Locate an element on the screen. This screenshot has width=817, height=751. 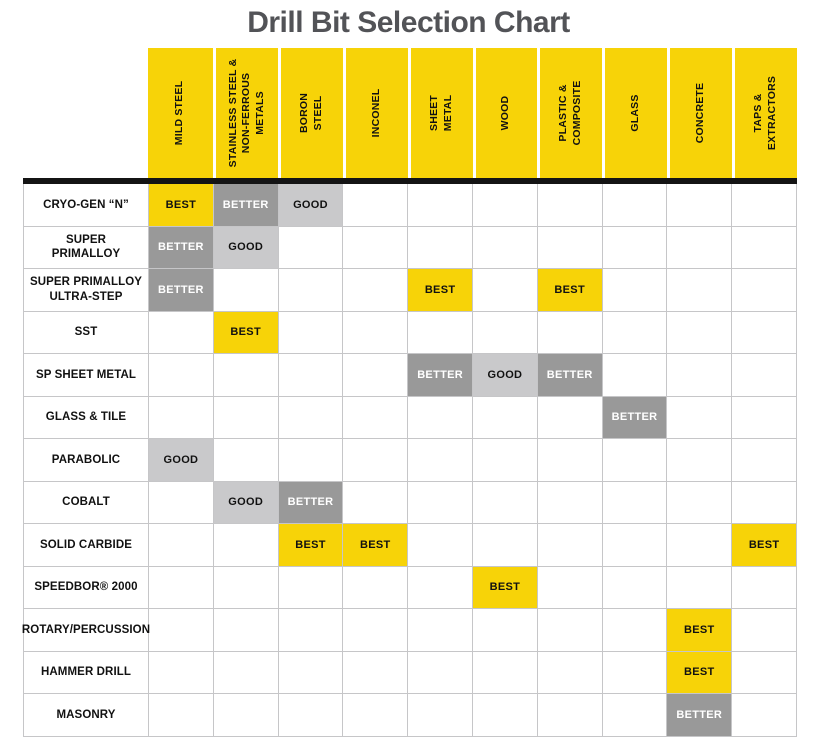
row-label-speedbor-2000: SPEEDBOR® 2000 is located at coordinates (86, 587).